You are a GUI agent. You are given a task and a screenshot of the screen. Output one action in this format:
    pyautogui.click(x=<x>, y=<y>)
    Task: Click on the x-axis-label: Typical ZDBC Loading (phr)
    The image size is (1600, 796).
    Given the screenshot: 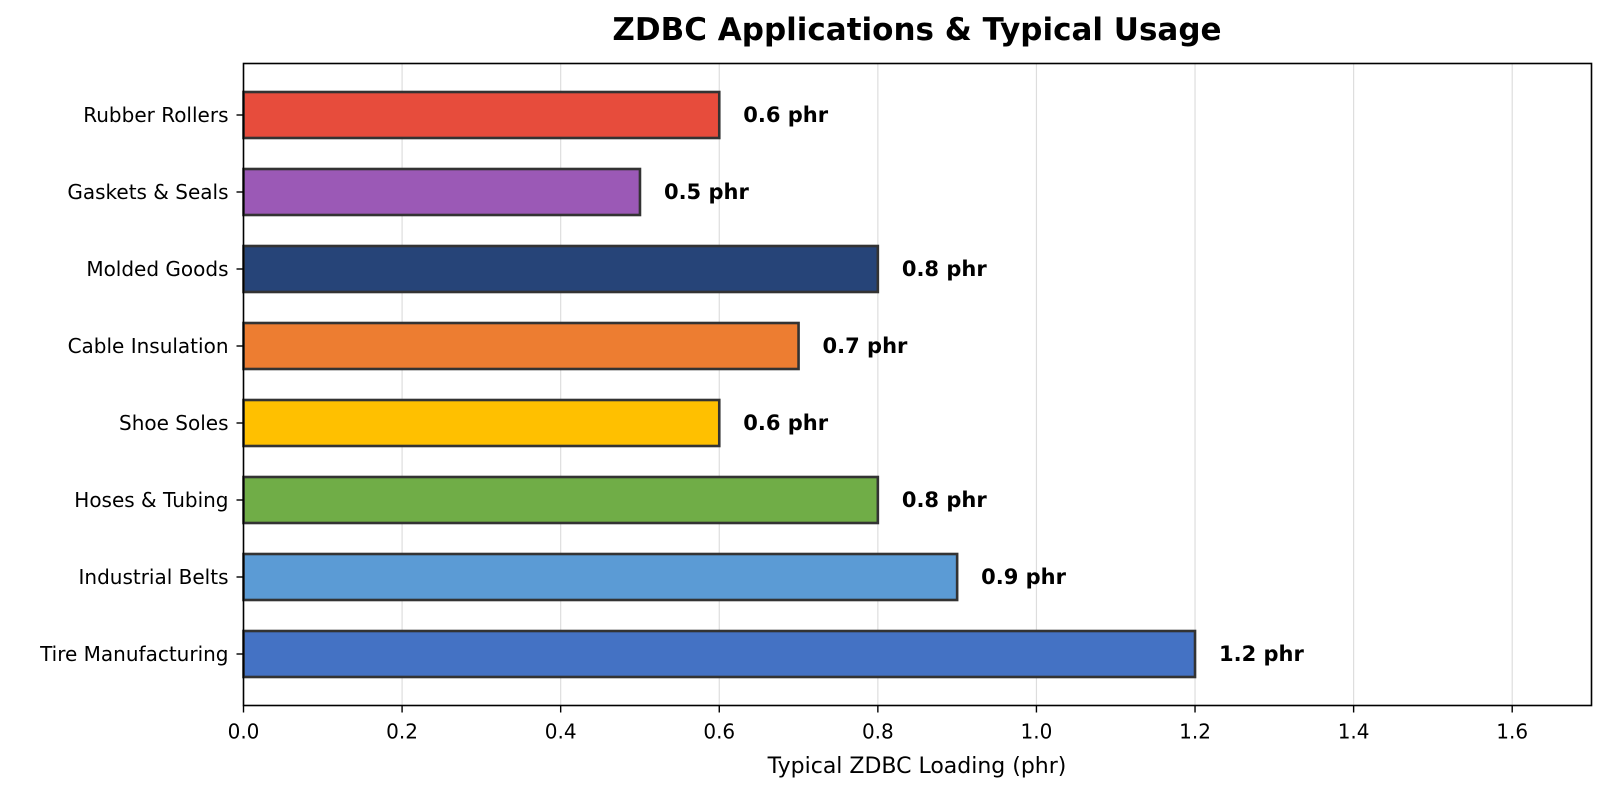 What is the action you would take?
    pyautogui.click(x=917, y=766)
    